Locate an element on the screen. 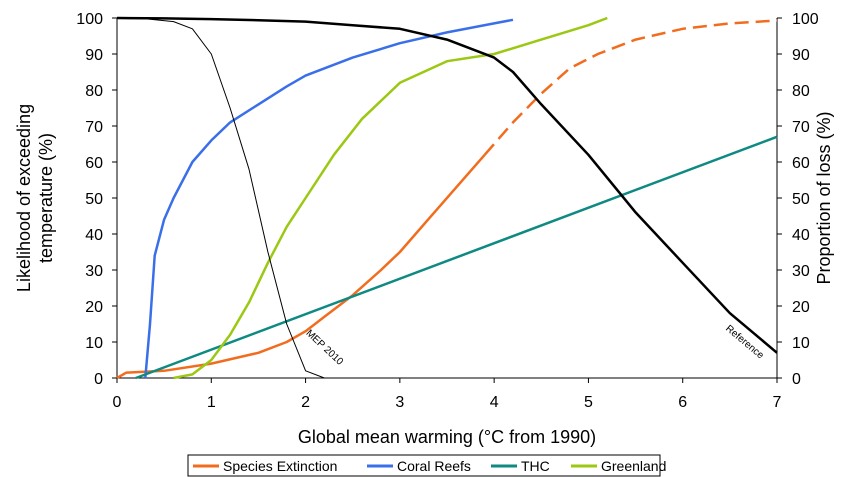  y-tick-label-left: 0 is located at coordinates (98, 379).